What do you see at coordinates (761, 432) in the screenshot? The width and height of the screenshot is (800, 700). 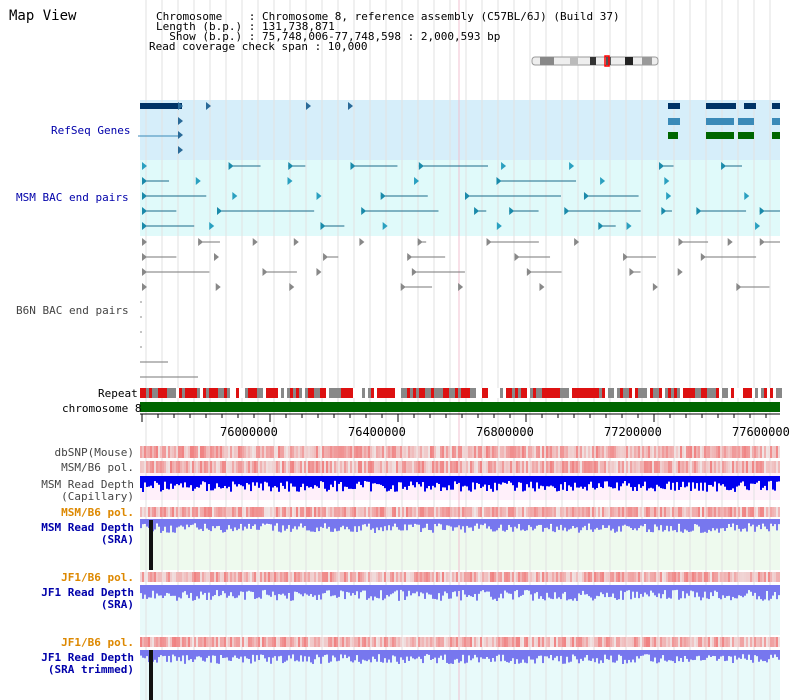 I see `ruler-tick-label: 77600000` at bounding box center [761, 432].